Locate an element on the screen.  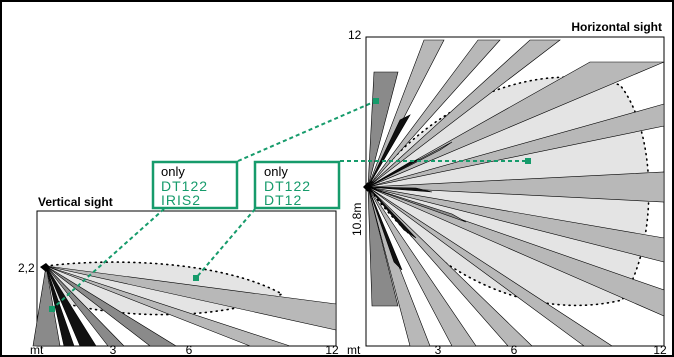
vertical-sight-title: Vertical sight is located at coordinates (75, 202).